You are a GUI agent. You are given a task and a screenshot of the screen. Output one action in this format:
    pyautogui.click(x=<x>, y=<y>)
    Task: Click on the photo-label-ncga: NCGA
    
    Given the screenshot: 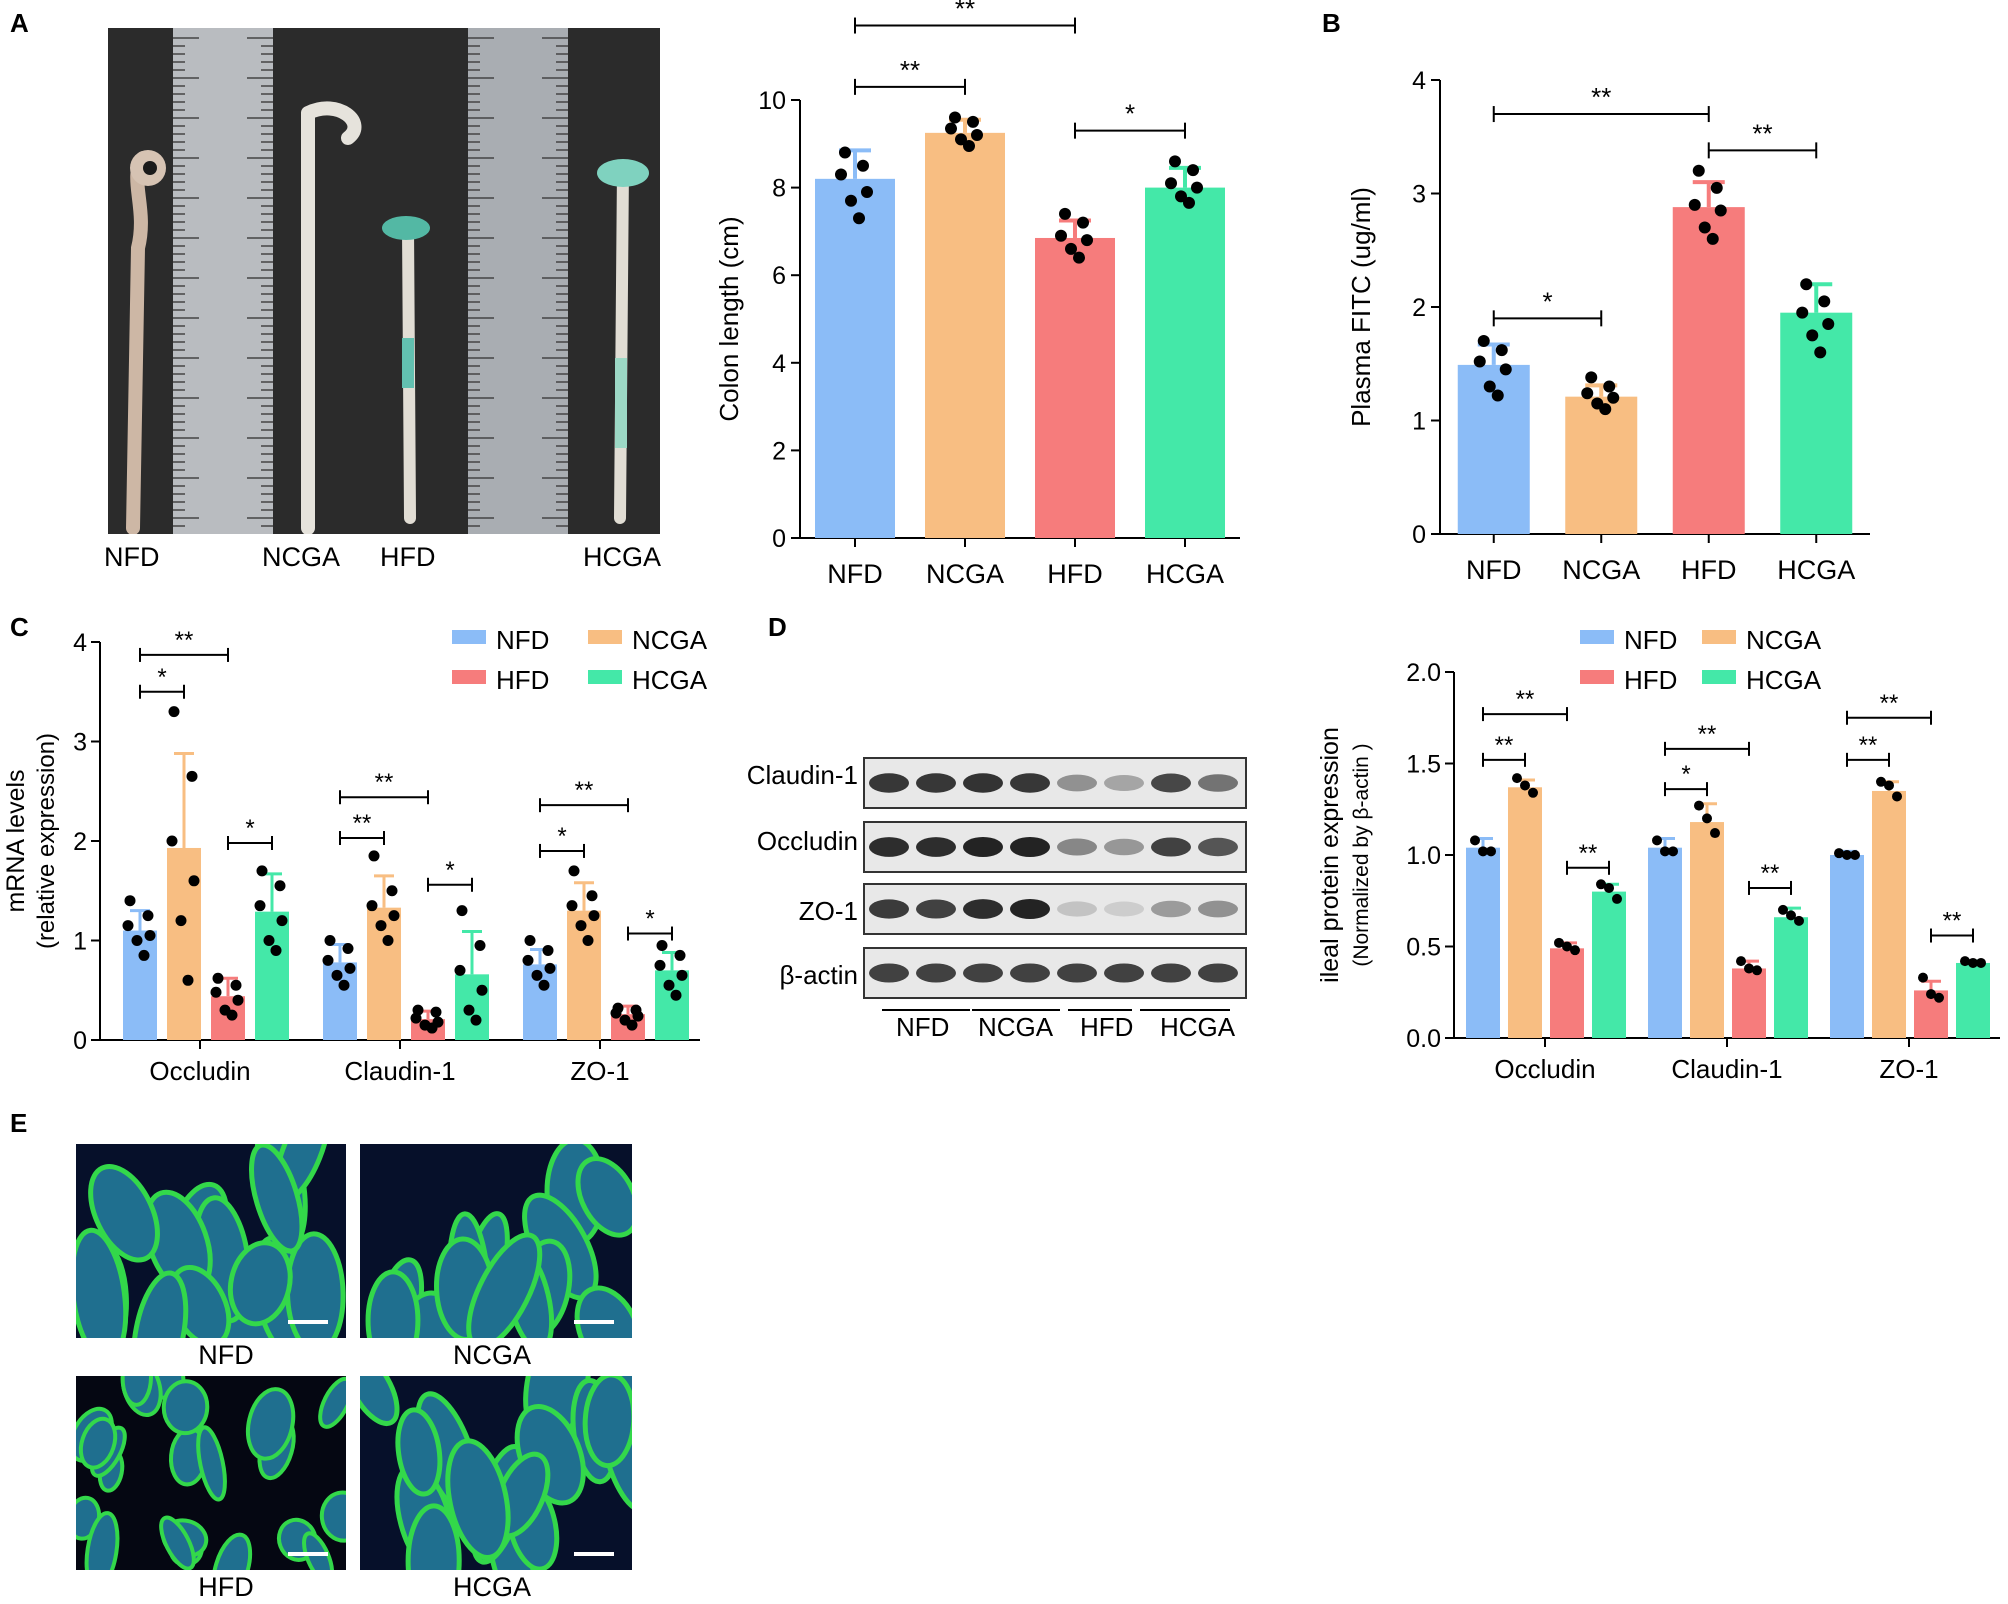 What is the action you would take?
    pyautogui.click(x=301, y=557)
    